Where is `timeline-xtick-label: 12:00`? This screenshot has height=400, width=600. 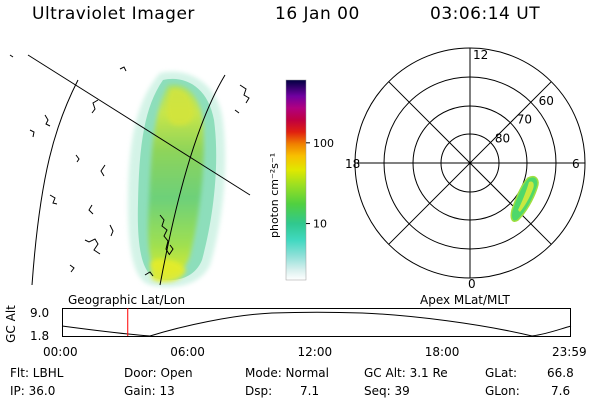 timeline-xtick-label: 12:00 is located at coordinates (315, 352).